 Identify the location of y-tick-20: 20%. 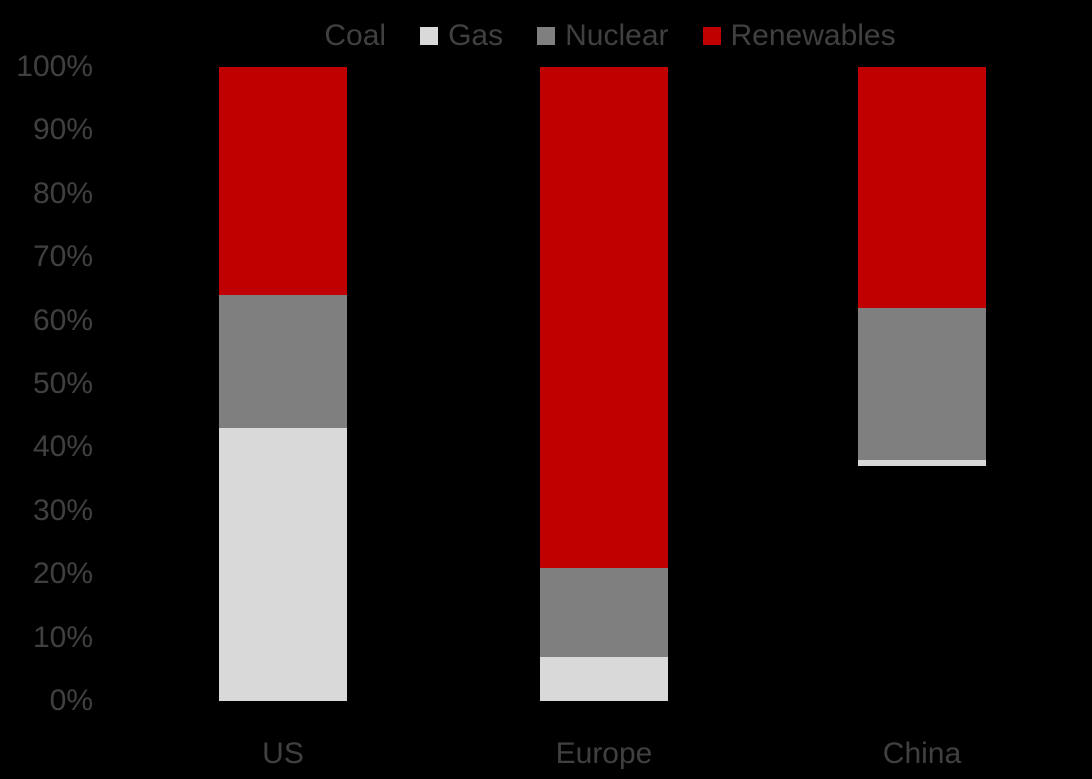
(62, 574).